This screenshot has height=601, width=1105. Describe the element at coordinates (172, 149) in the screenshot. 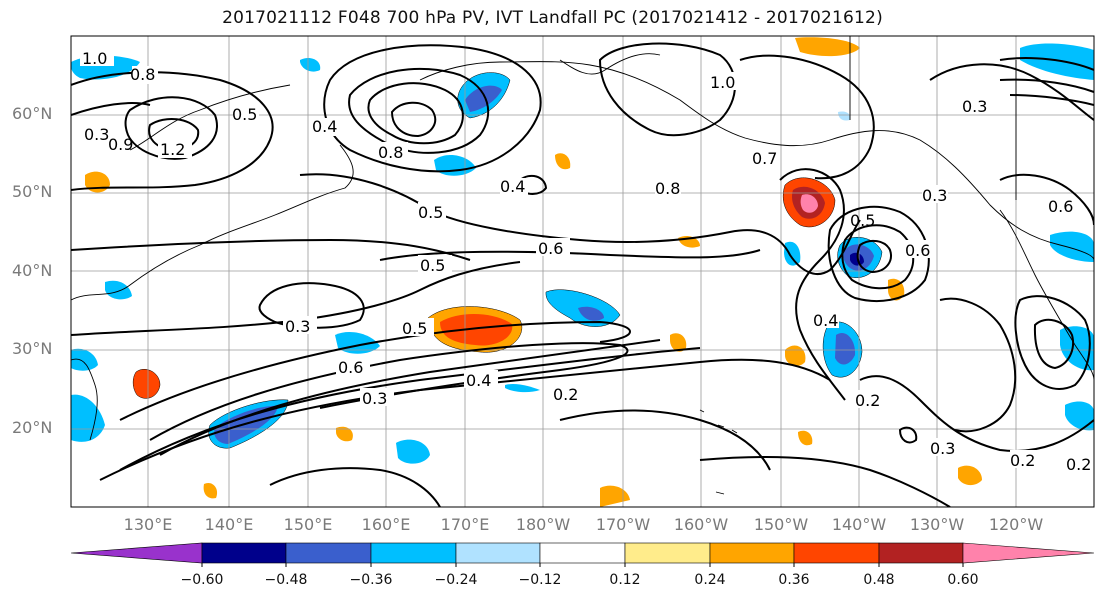

I see `contour-label: 1.2` at that location.